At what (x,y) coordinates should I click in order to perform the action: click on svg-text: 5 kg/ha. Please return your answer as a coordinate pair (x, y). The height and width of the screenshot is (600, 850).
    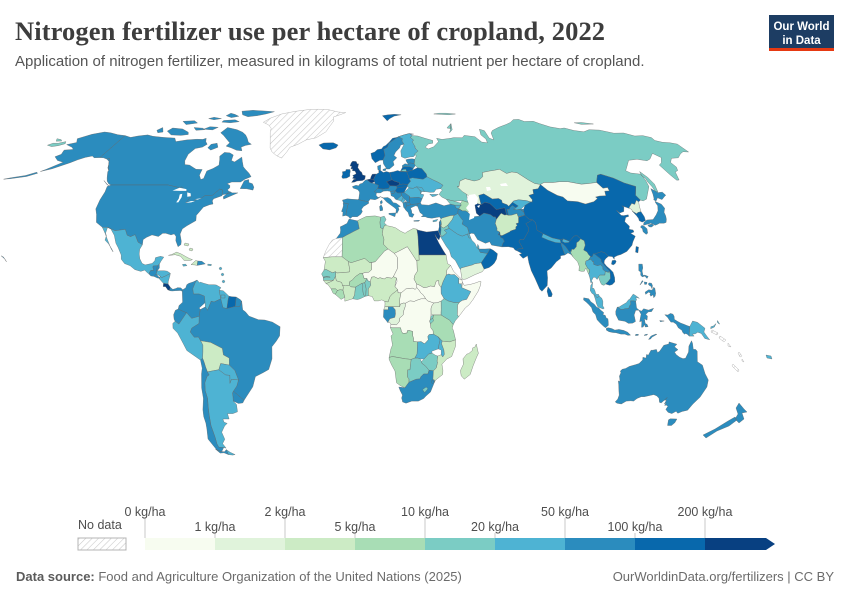
    Looking at the image, I should click on (354, 527).